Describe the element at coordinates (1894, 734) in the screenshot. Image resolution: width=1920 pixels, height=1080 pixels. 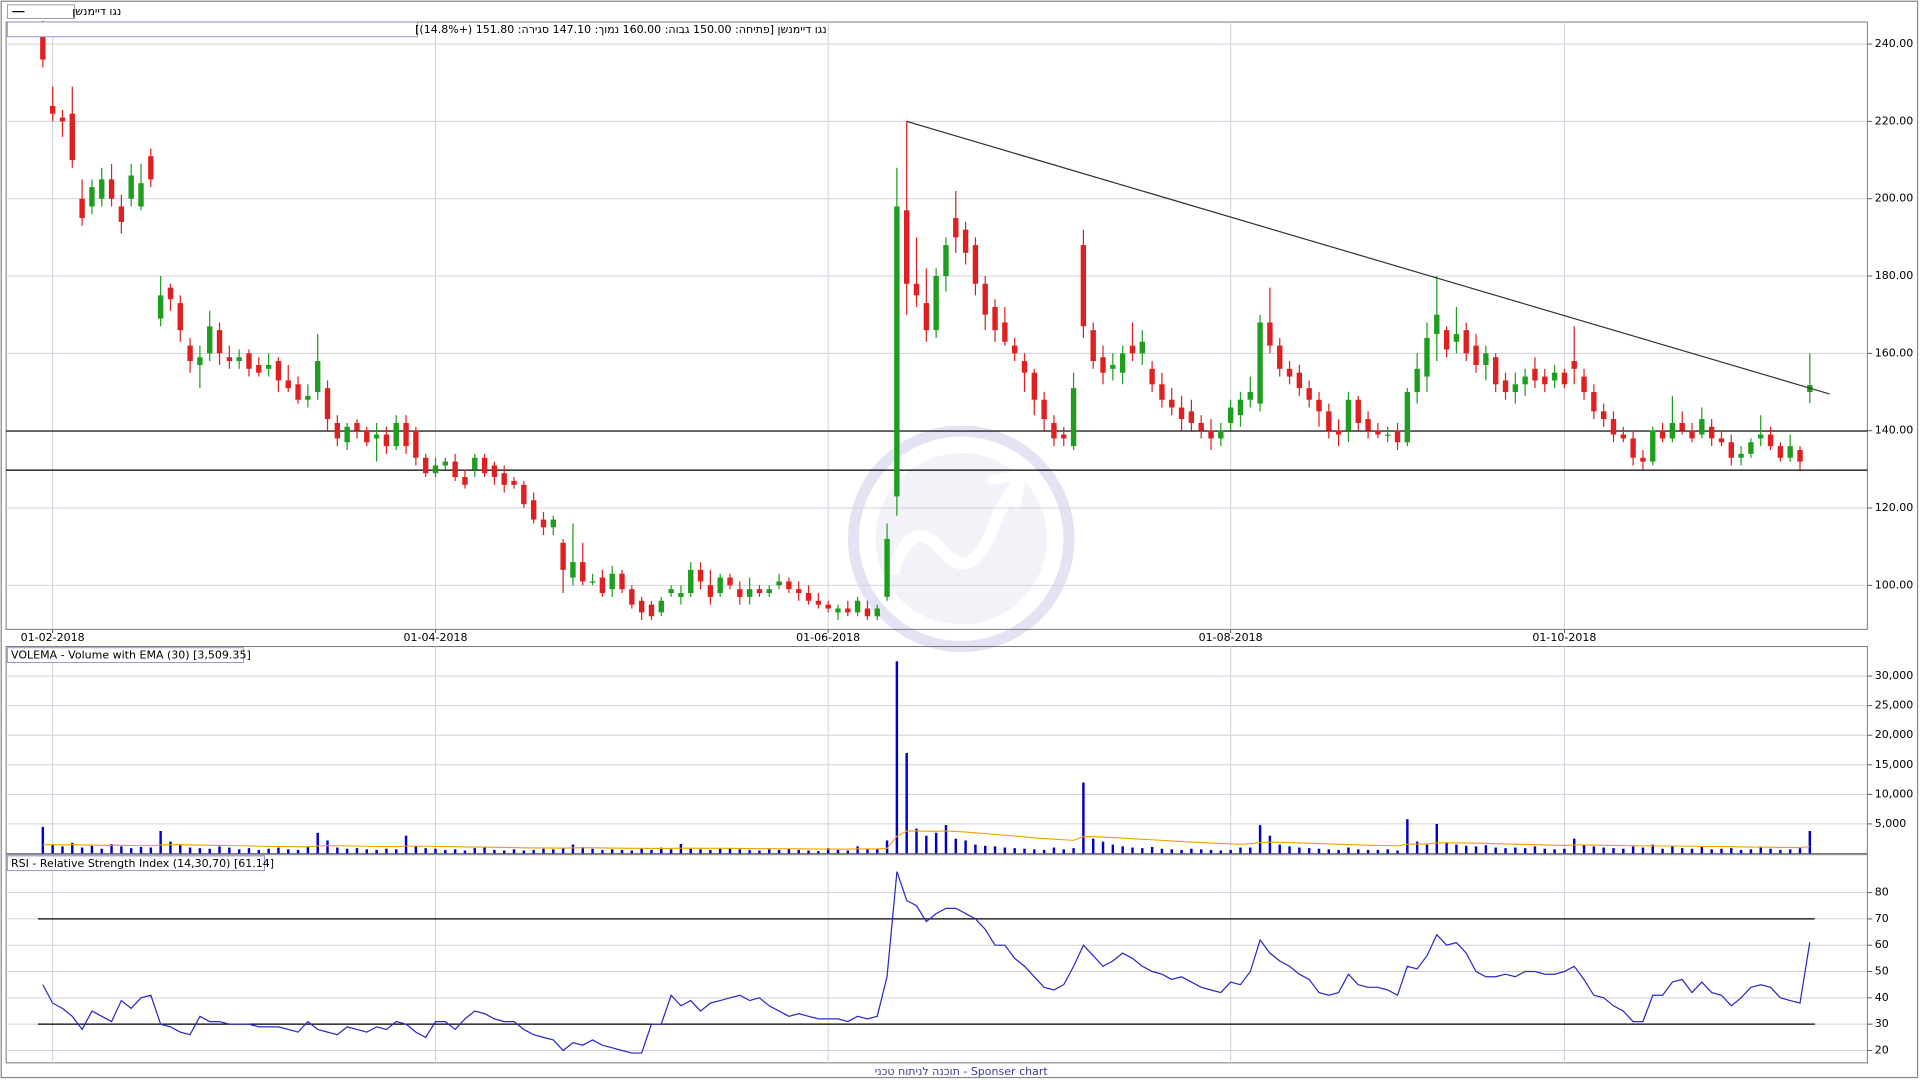
I see `y-tick-label: 20,000` at that location.